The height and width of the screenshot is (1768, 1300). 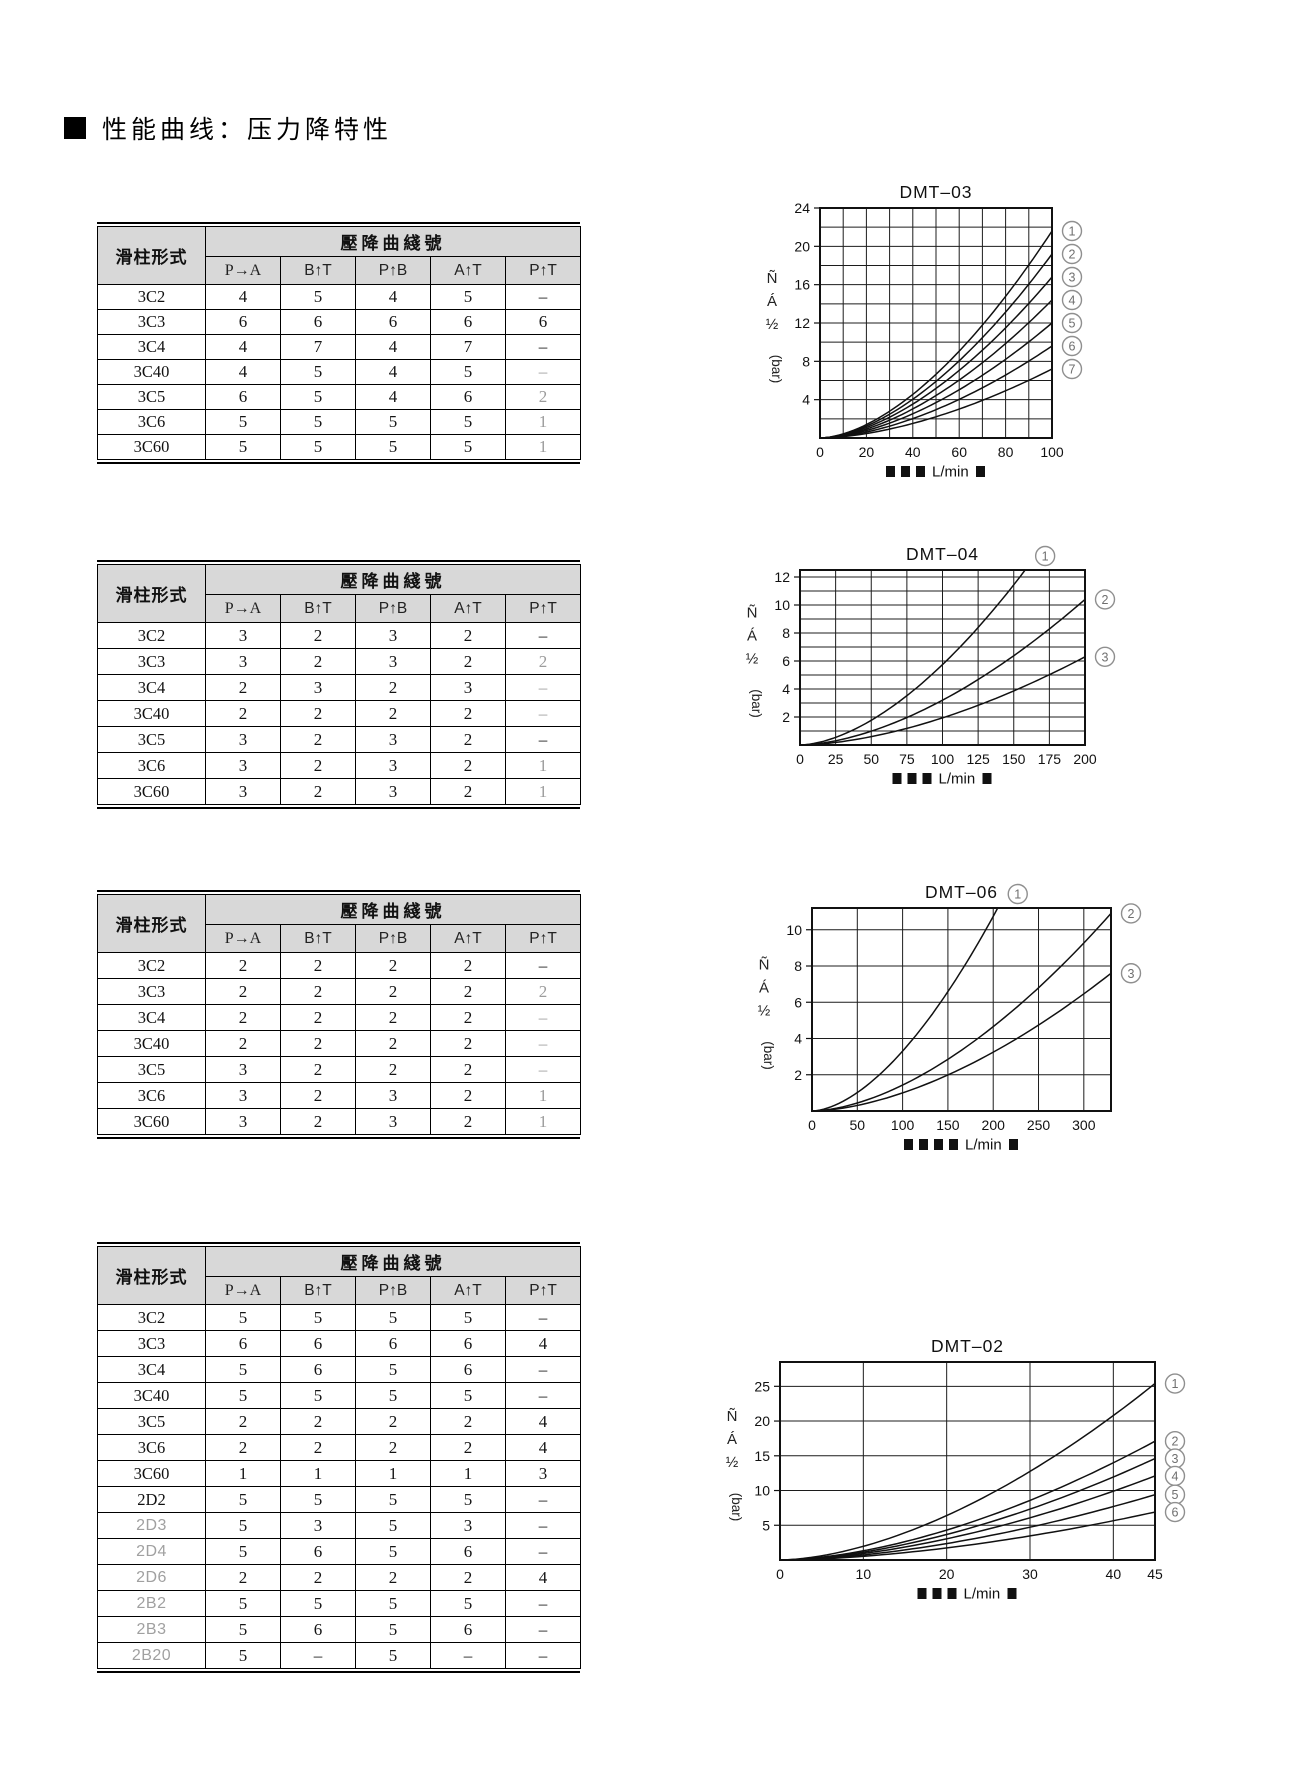 I want to click on y-axis-label-char: ½, so click(x=752, y=659).